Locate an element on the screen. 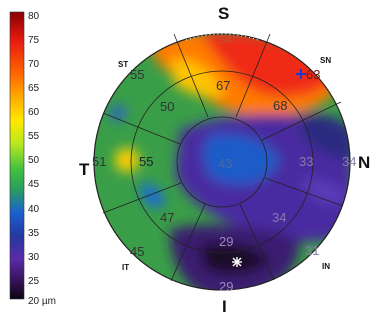  tick-75: 75 is located at coordinates (34, 40).